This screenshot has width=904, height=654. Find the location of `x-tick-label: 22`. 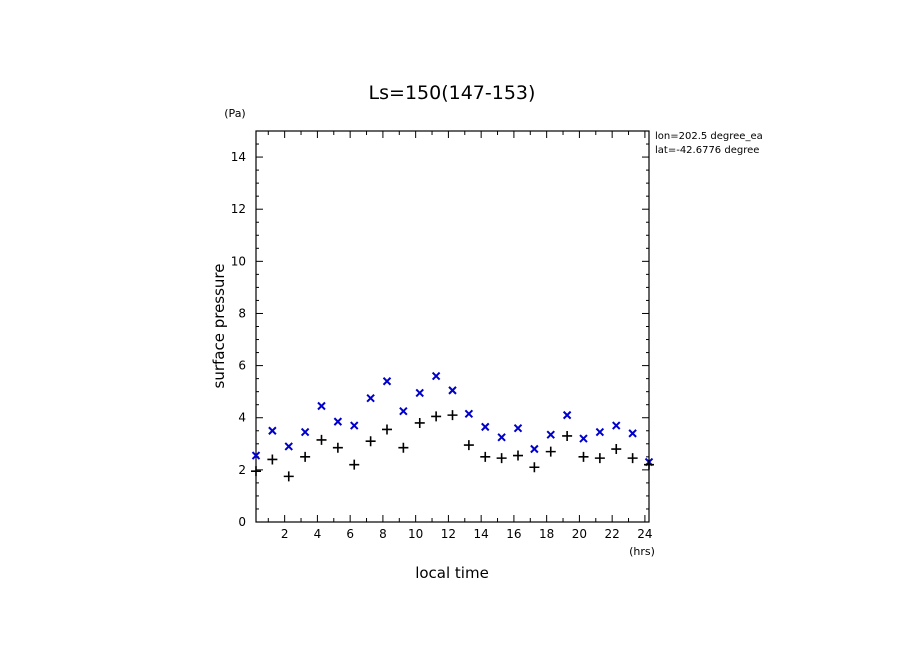

x-tick-label: 22 is located at coordinates (612, 534).